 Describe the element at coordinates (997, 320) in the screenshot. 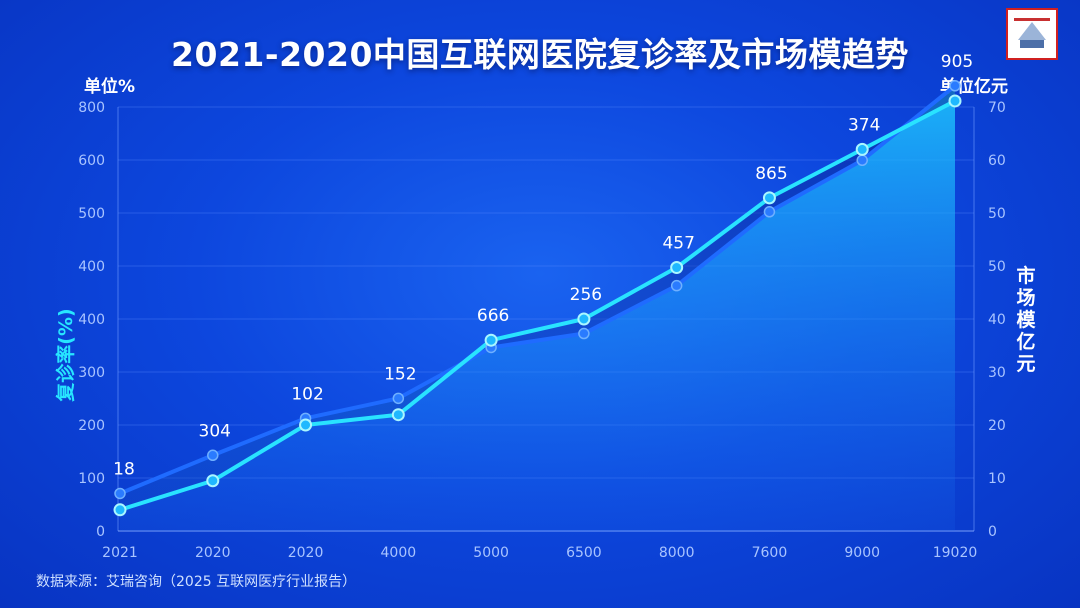

I see `y-right-tick-label: 40` at that location.